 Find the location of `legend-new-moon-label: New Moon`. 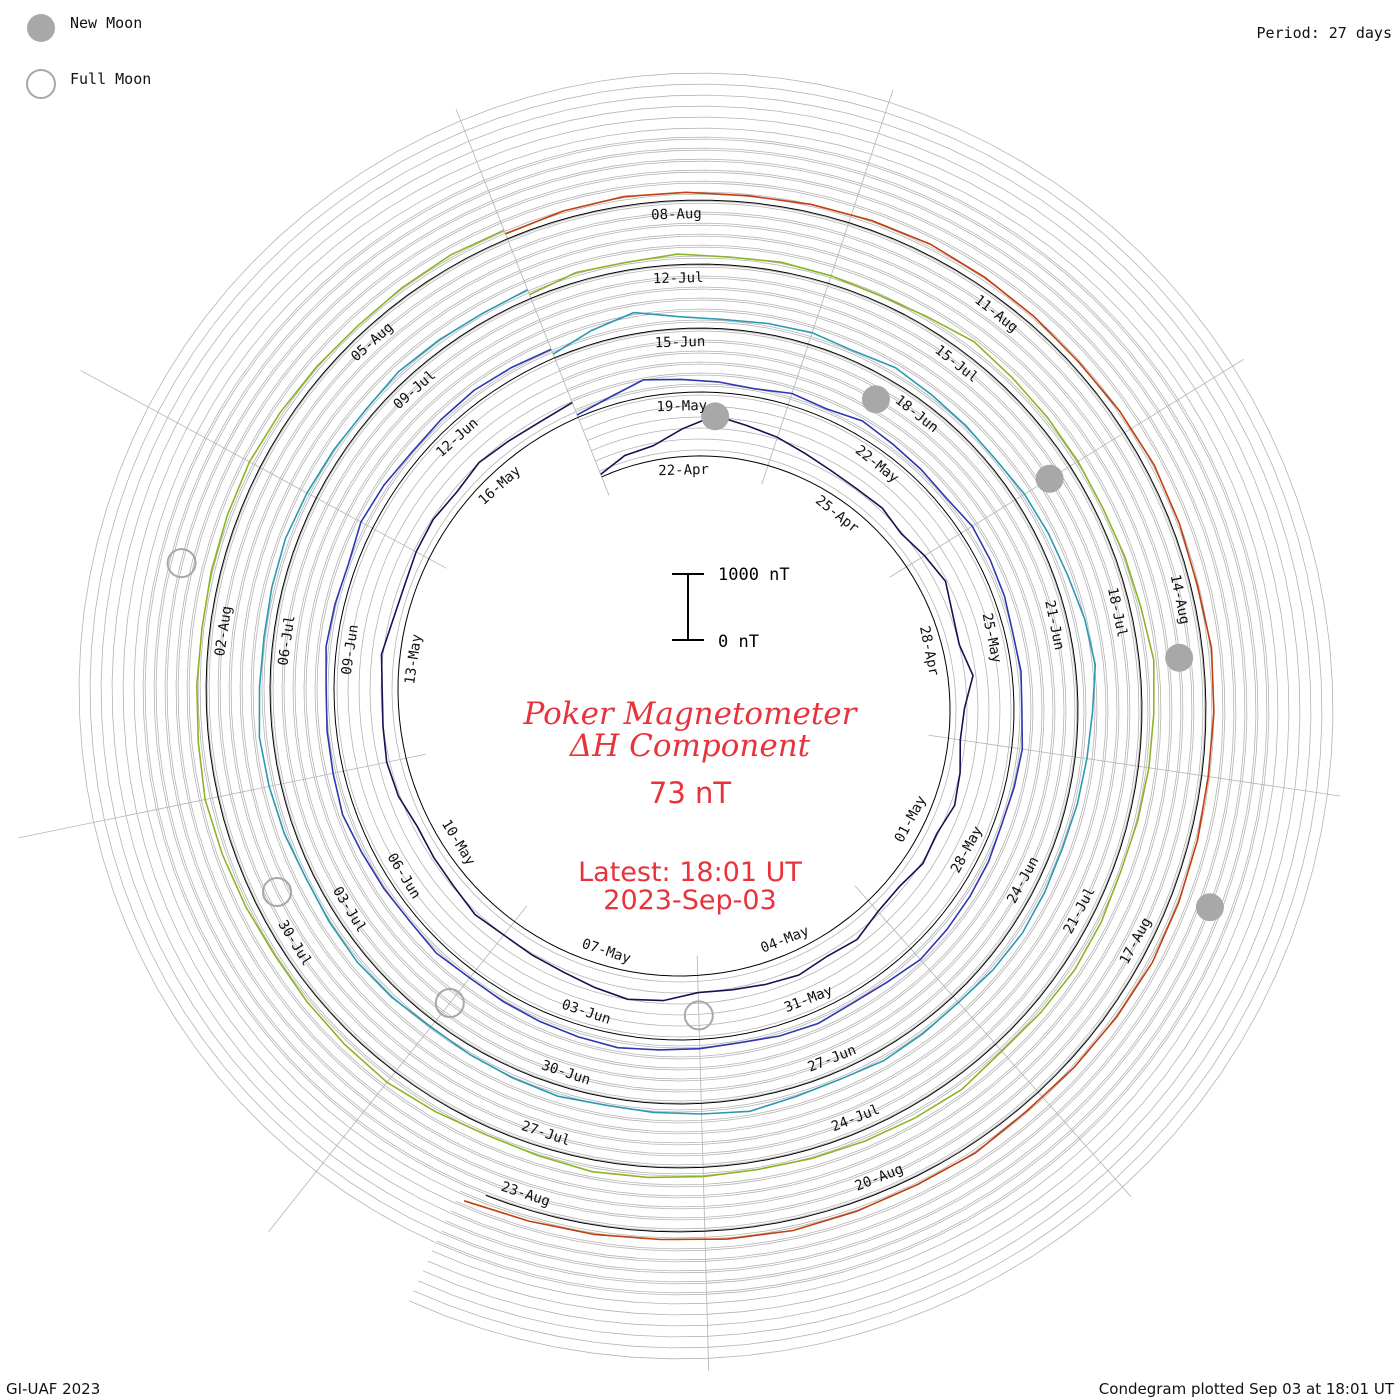

legend-new-moon-label: New Moon is located at coordinates (106, 23).